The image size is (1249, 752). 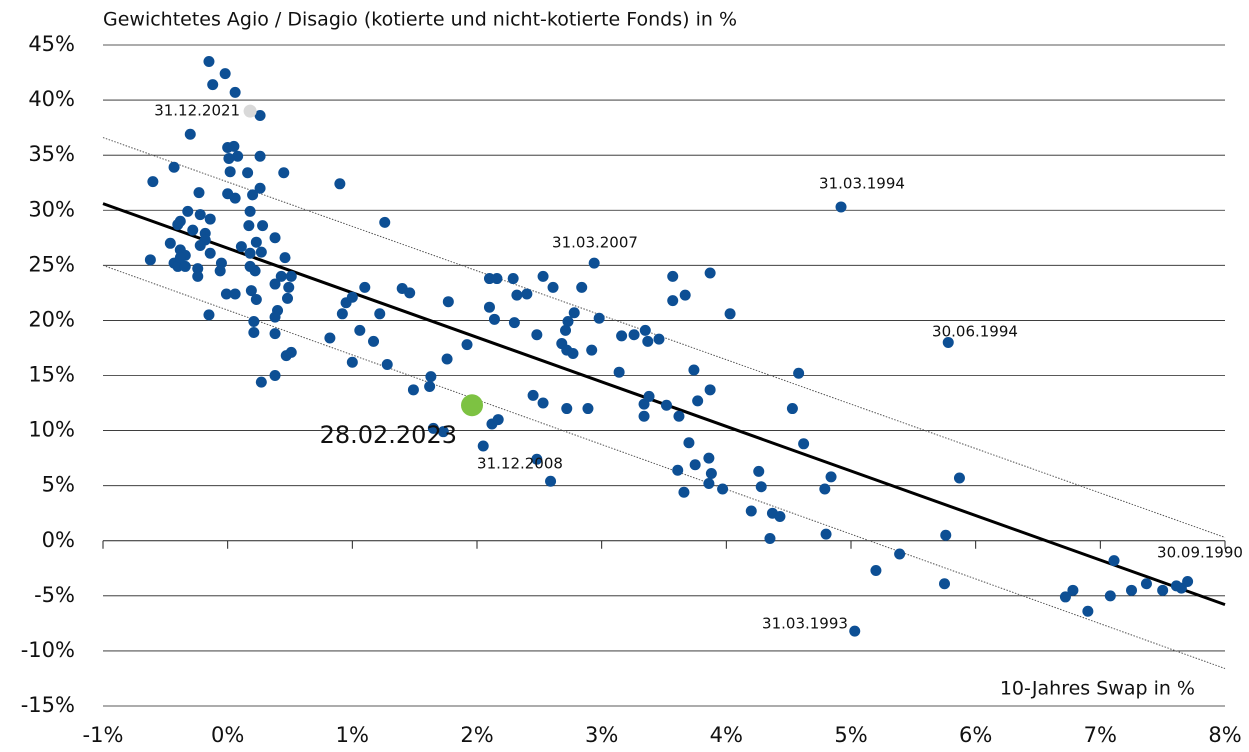 I want to click on y-tick-label: 20%, so click(x=51, y=319).